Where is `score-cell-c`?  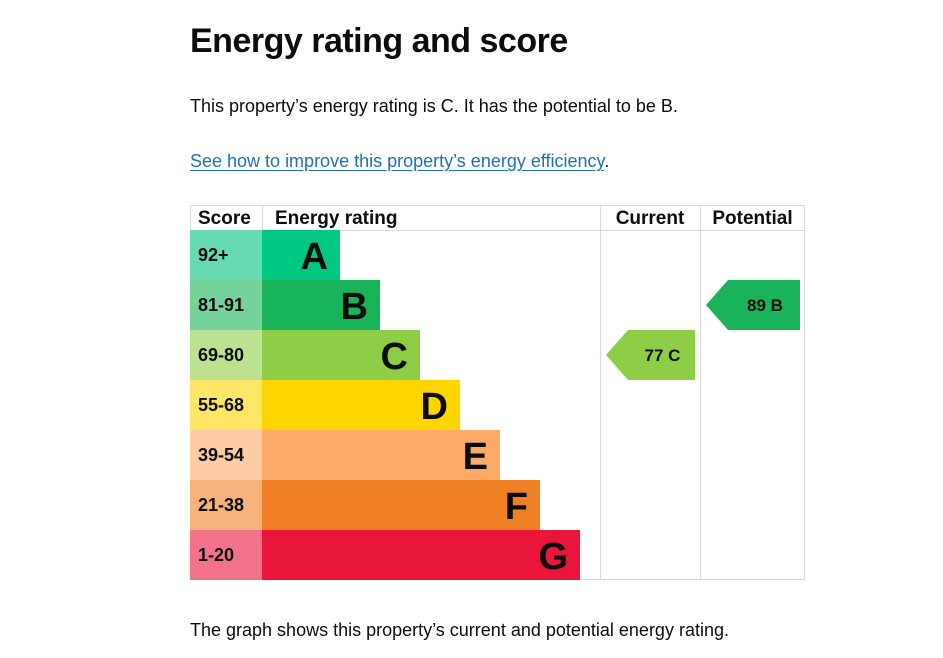 score-cell-c is located at coordinates (226, 355).